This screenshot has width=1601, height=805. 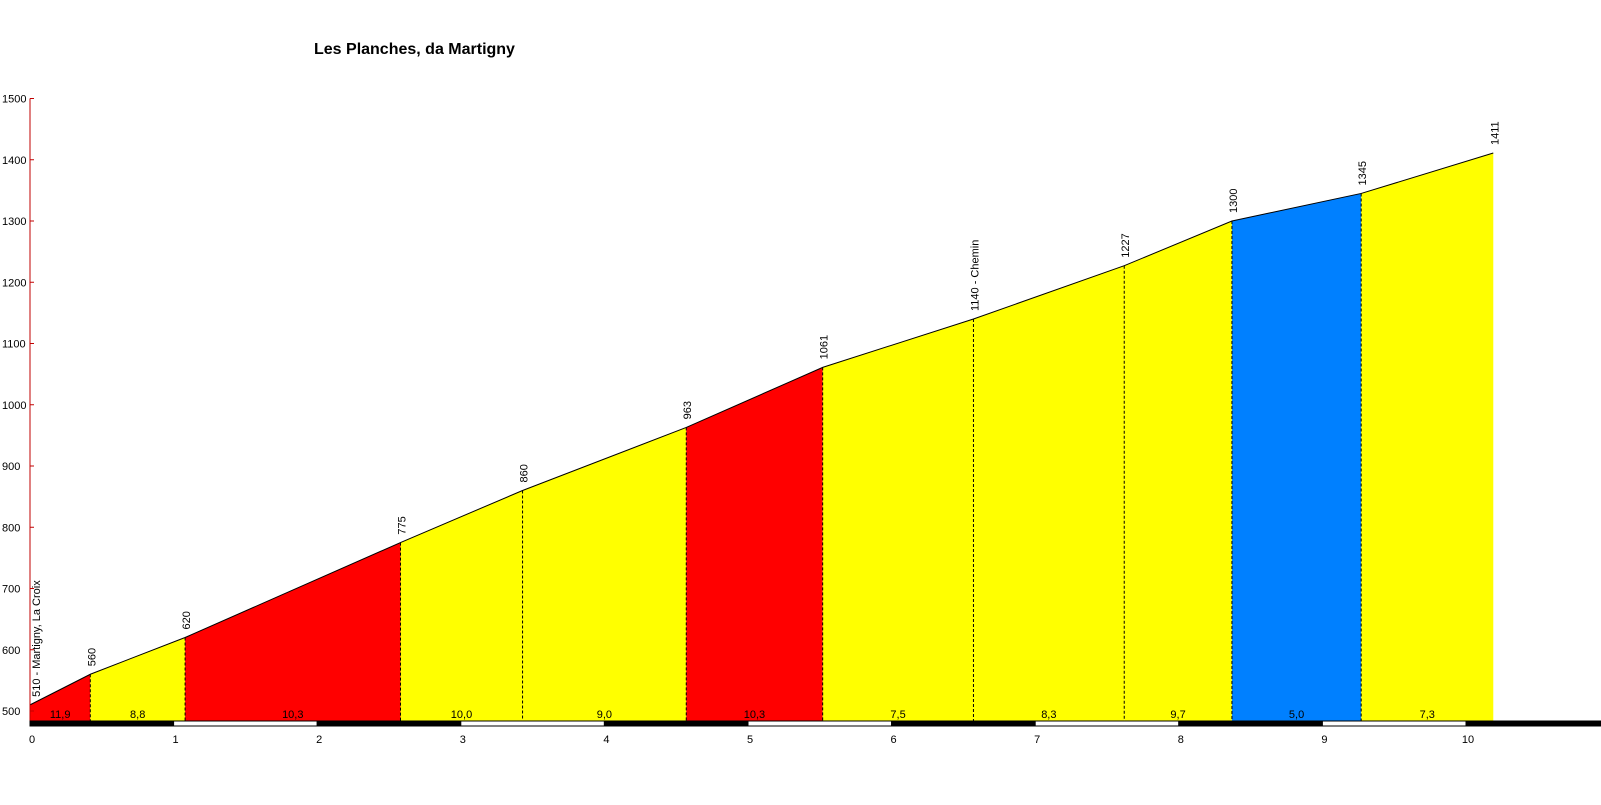 What do you see at coordinates (1177, 715) in the screenshot?
I see `gradient-label: 9,7` at bounding box center [1177, 715].